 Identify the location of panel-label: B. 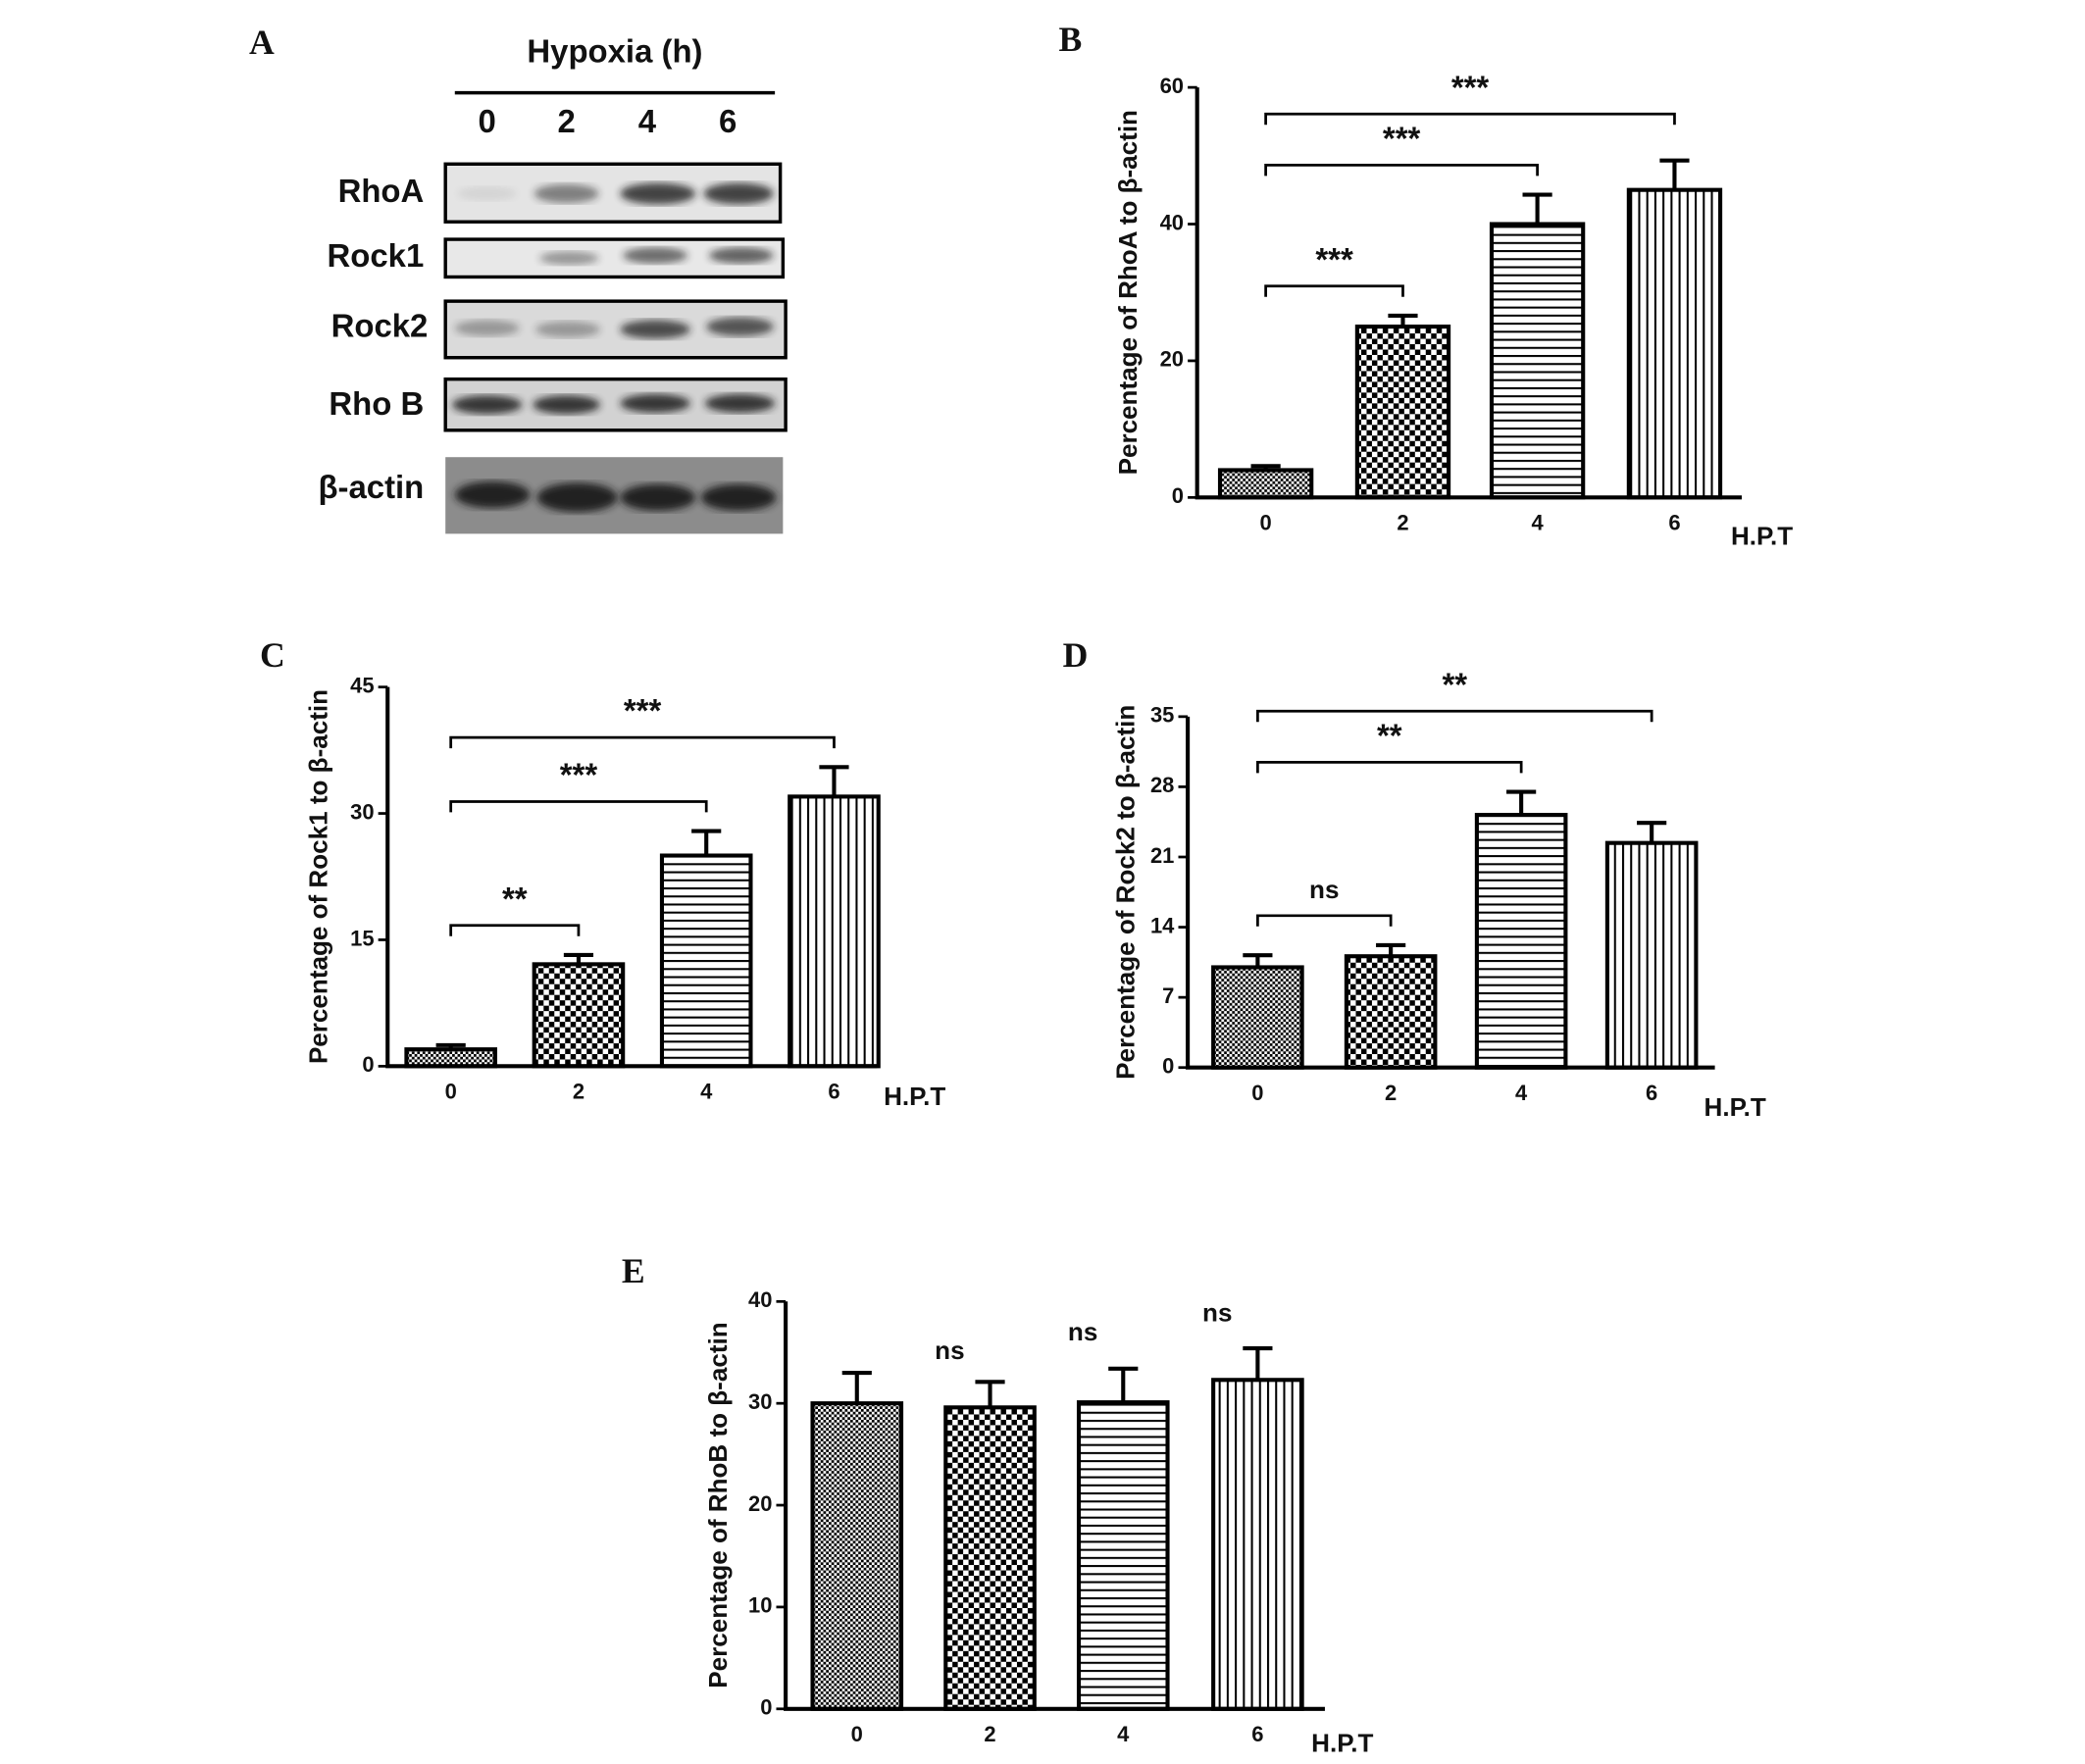
(1070, 39).